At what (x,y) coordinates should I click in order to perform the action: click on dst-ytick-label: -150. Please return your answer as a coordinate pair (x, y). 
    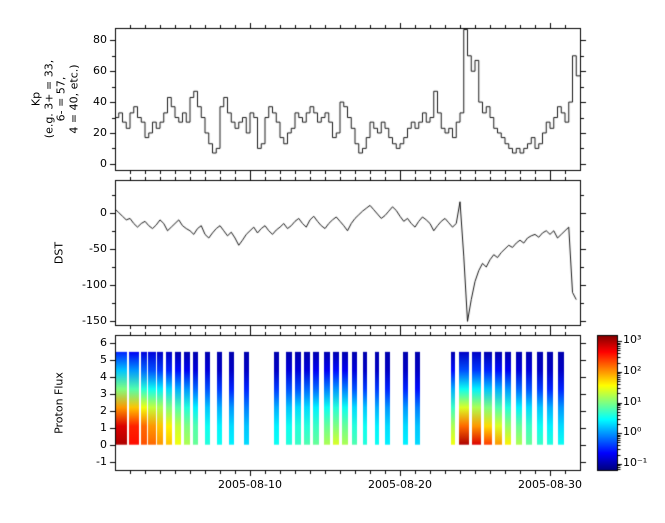
    Looking at the image, I should click on (94, 321).